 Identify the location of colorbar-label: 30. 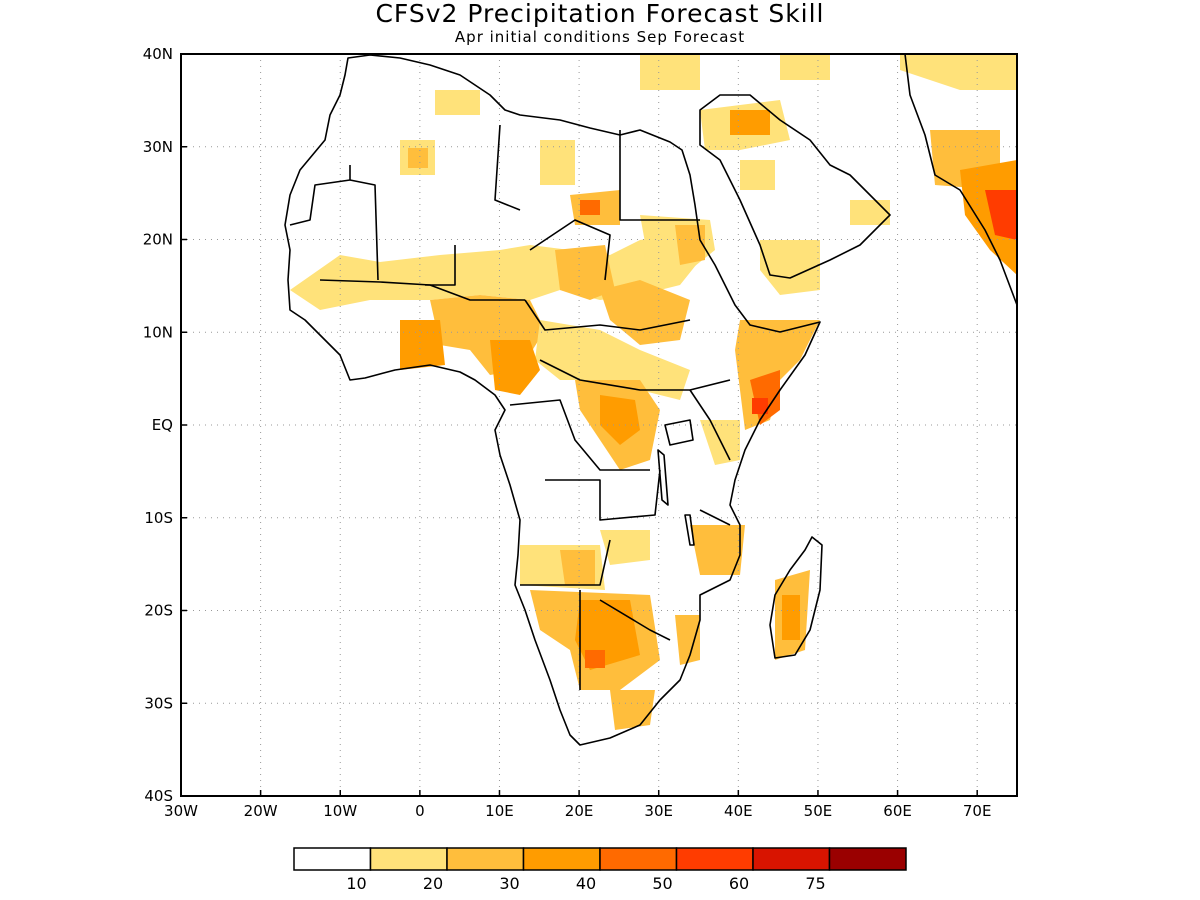
(509, 883).